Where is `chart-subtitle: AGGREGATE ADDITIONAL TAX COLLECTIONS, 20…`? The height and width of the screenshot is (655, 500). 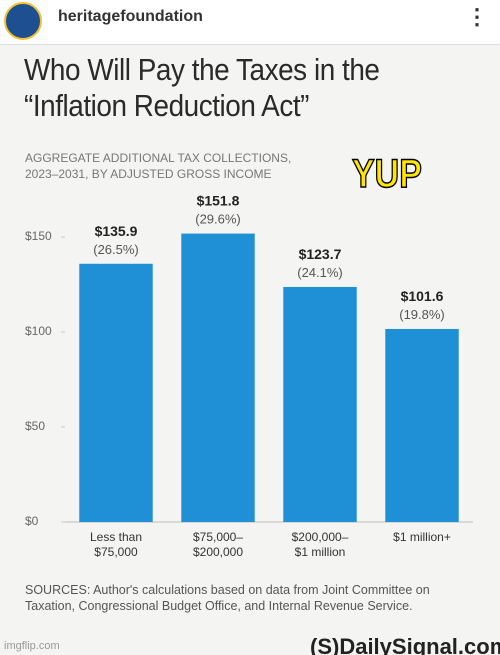 chart-subtitle: AGGREGATE ADDITIONAL TAX COLLECTIONS, 20… is located at coordinates (158, 166).